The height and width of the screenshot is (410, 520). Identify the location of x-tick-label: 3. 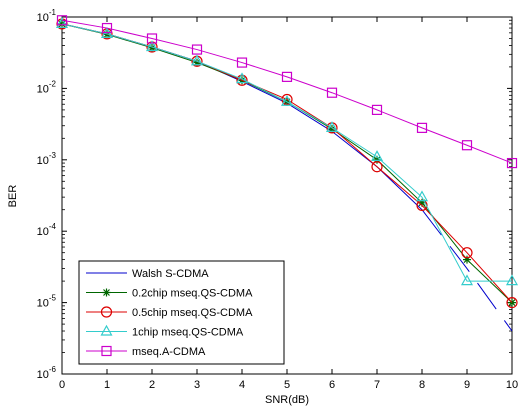
(197, 385).